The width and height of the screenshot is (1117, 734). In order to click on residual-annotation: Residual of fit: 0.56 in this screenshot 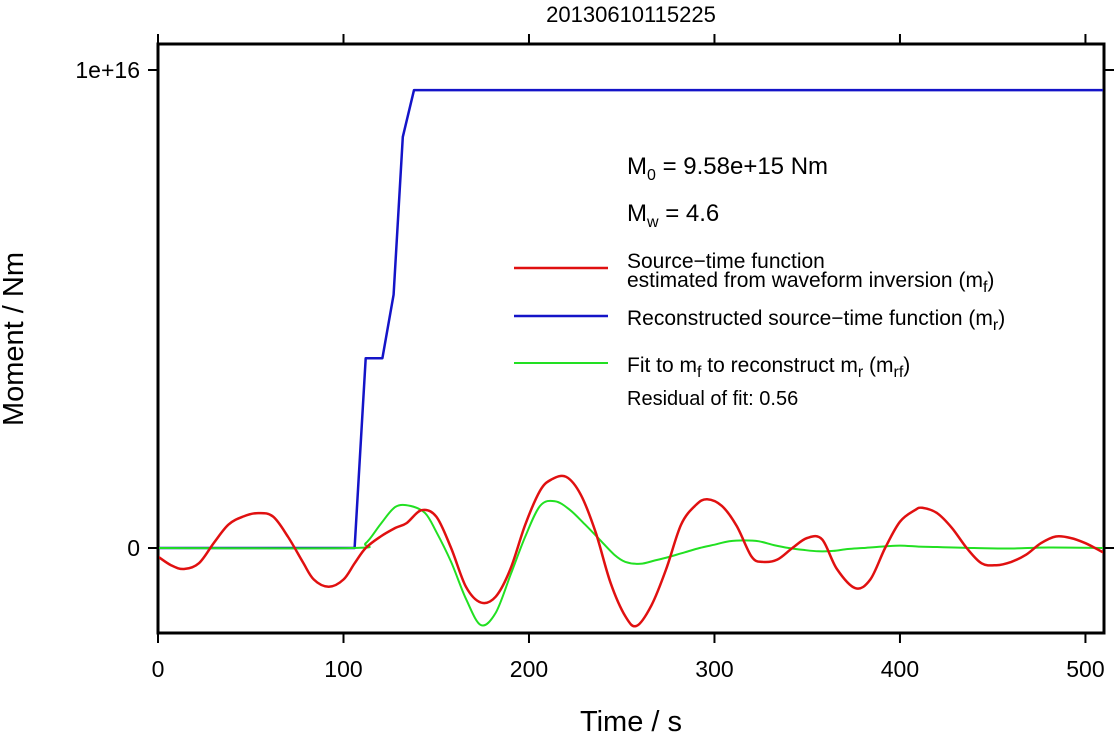, I will do `click(712, 399)`.